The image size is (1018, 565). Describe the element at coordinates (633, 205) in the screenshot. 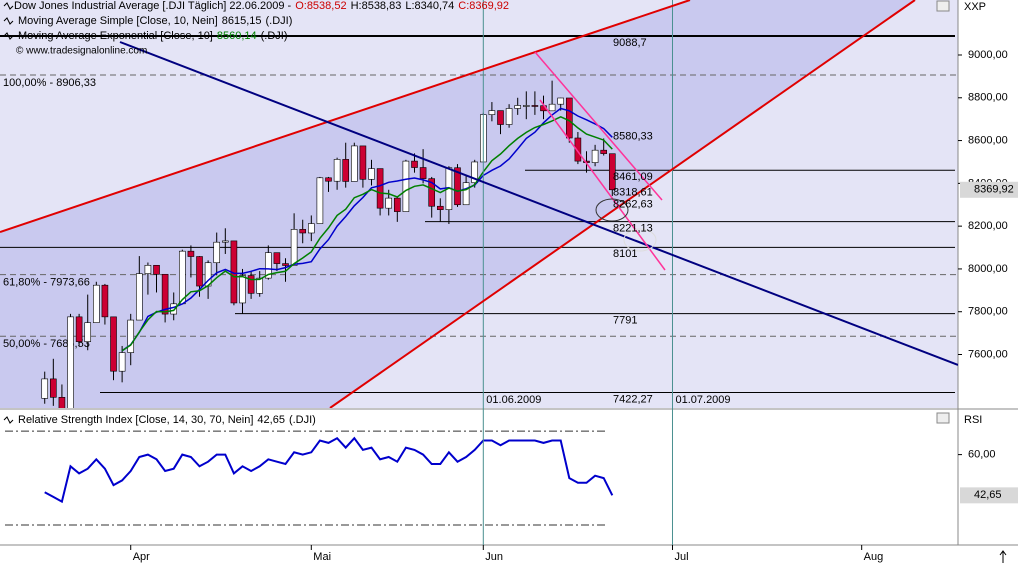

I see `channel-label: 8262,63` at that location.